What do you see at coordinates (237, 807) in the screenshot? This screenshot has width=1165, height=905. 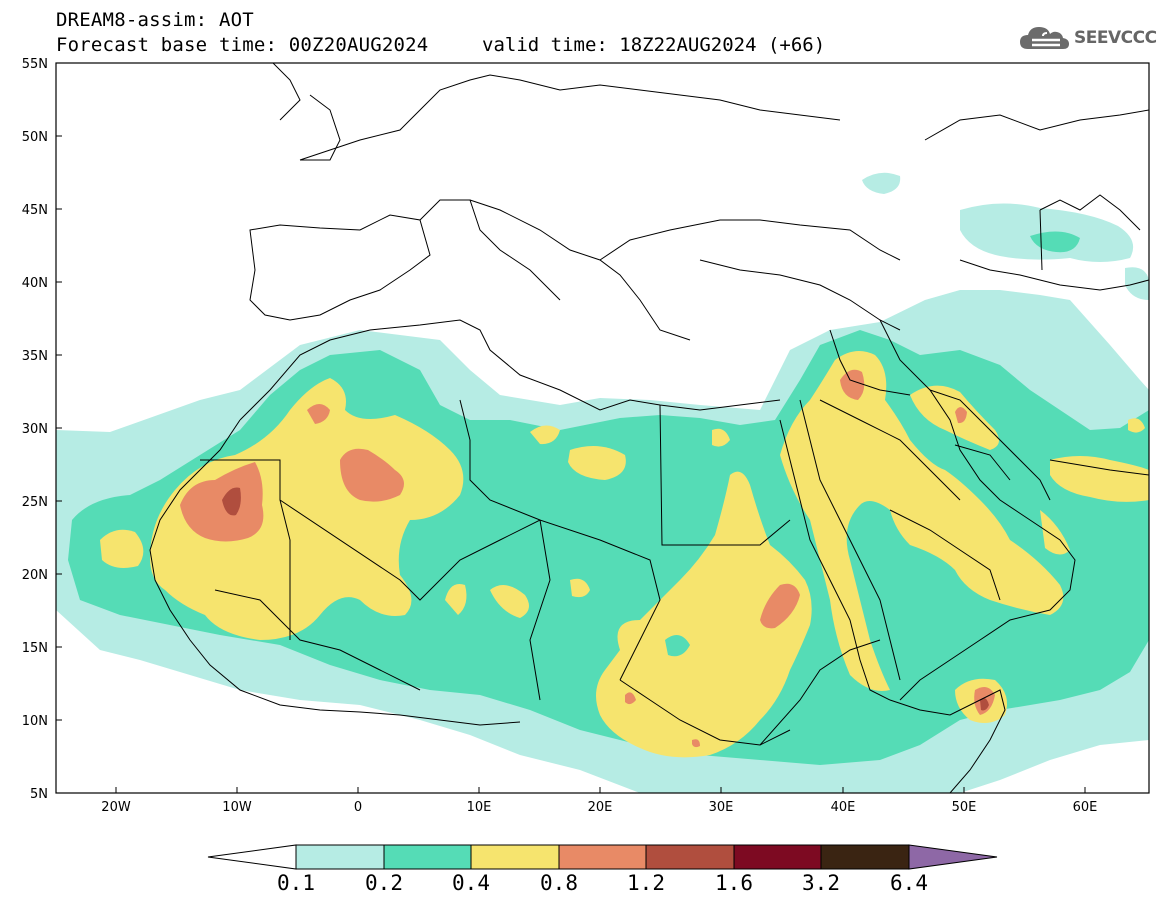 I see `lon-label-10w: 10W` at bounding box center [237, 807].